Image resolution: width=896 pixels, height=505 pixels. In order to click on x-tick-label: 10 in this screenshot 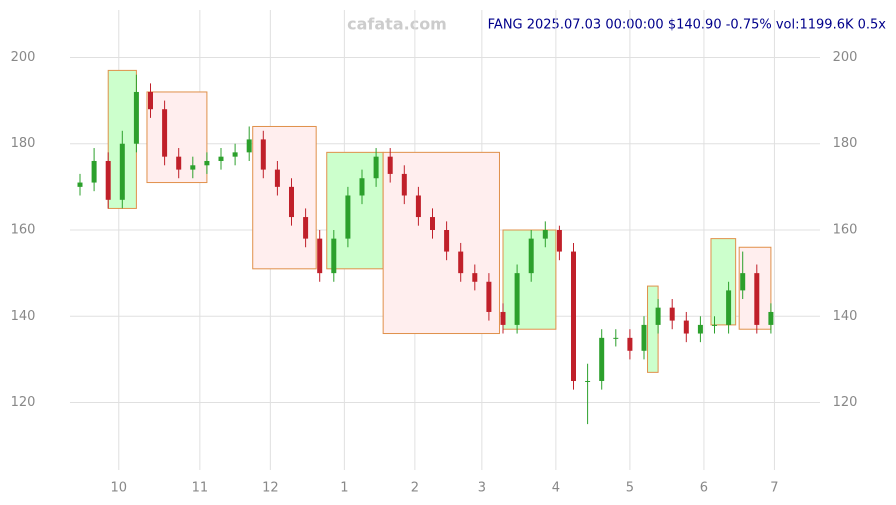, I will do `click(119, 488)`.